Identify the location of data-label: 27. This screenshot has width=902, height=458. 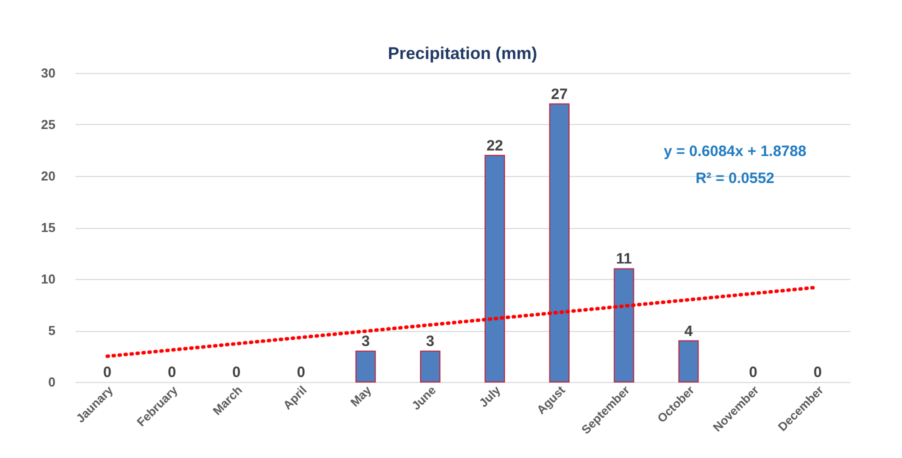
(559, 94).